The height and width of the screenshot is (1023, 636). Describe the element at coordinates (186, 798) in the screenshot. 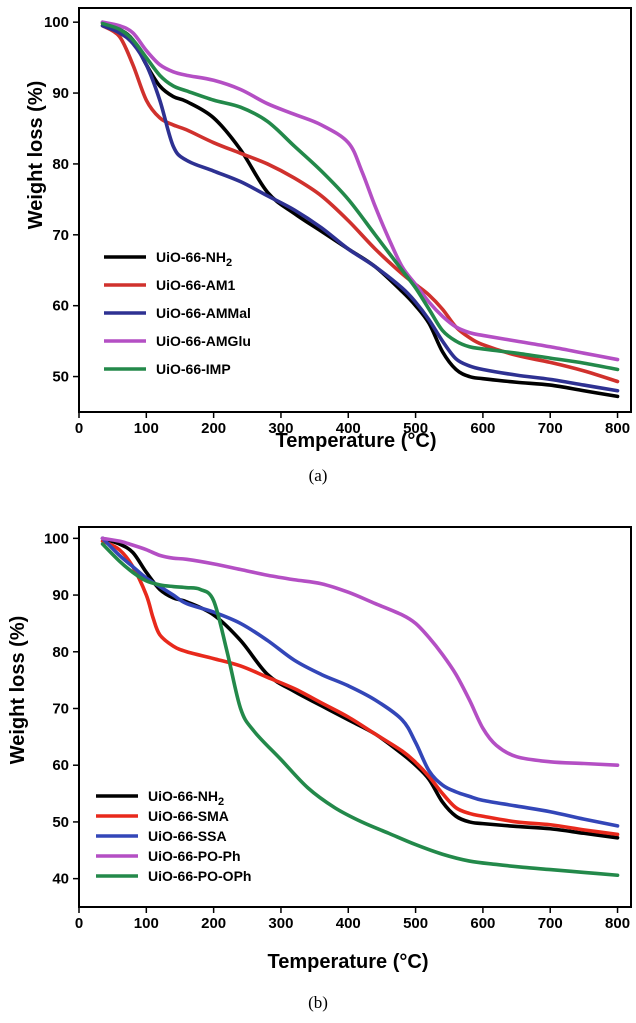

I see `panel-b-legend-label-1: UiO-66-NH2` at that location.